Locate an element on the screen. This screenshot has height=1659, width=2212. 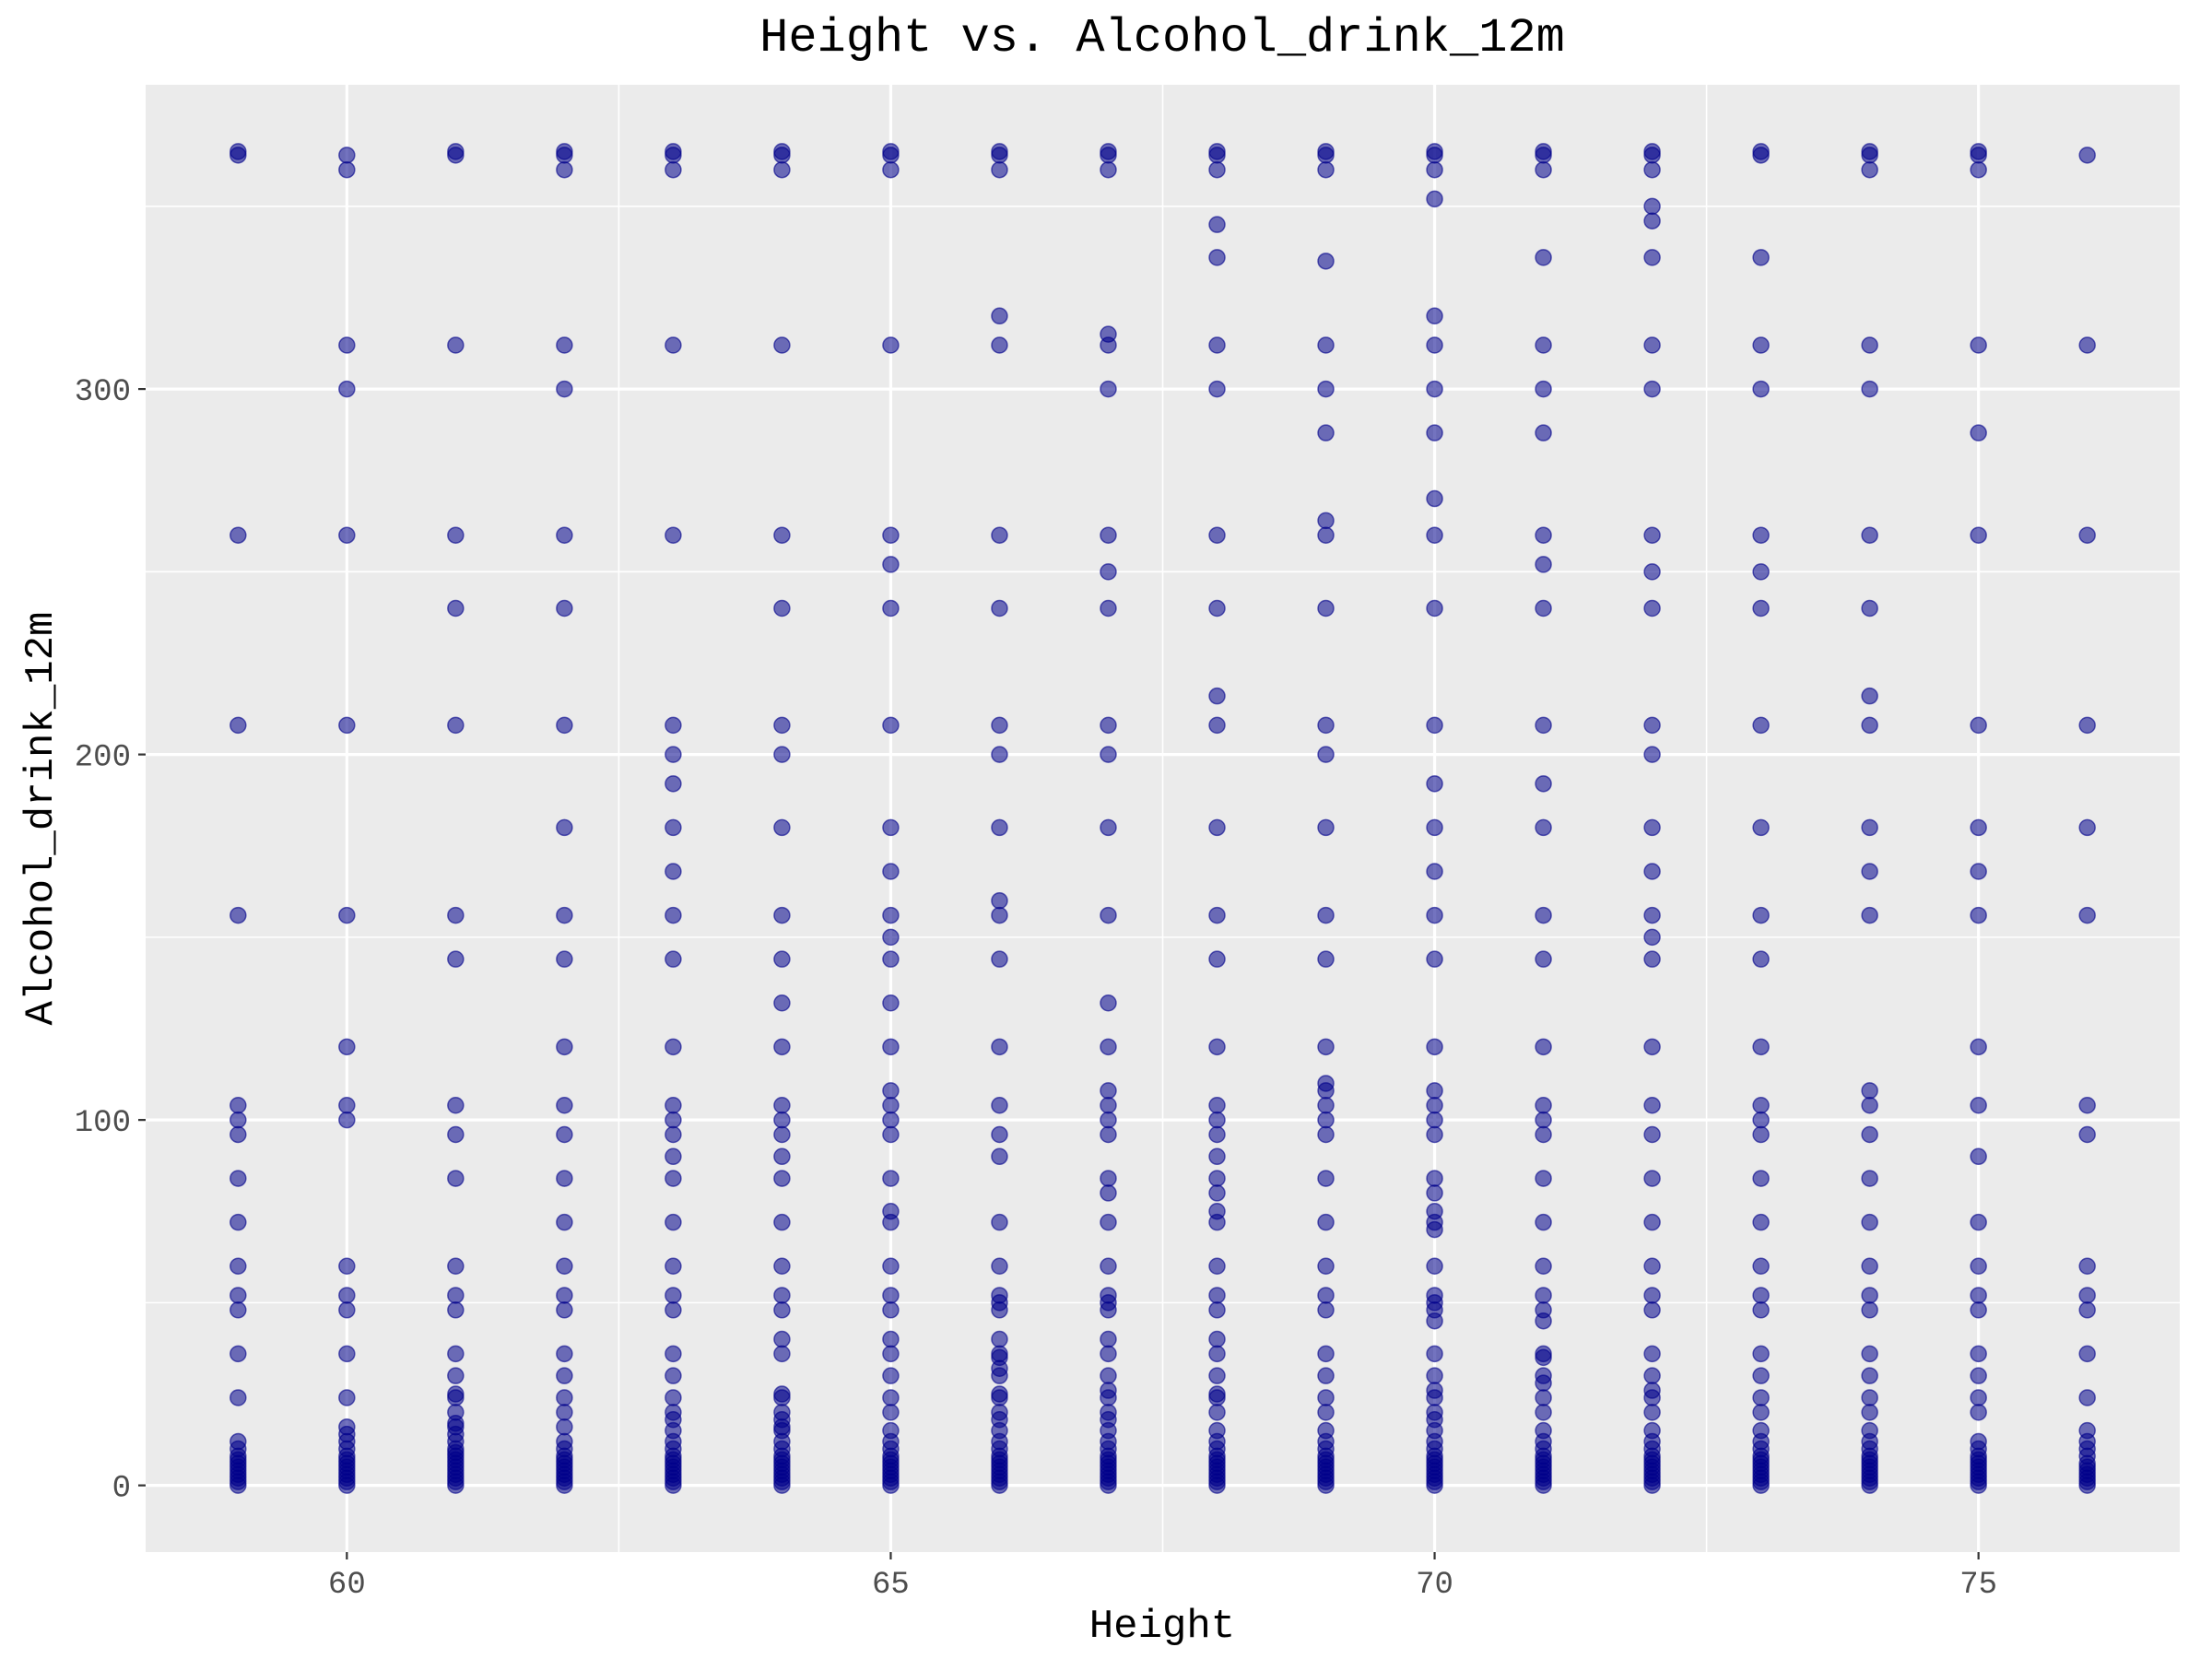
y-axis-title: Alcohol_drink_12m is located at coordinates (41, 819).